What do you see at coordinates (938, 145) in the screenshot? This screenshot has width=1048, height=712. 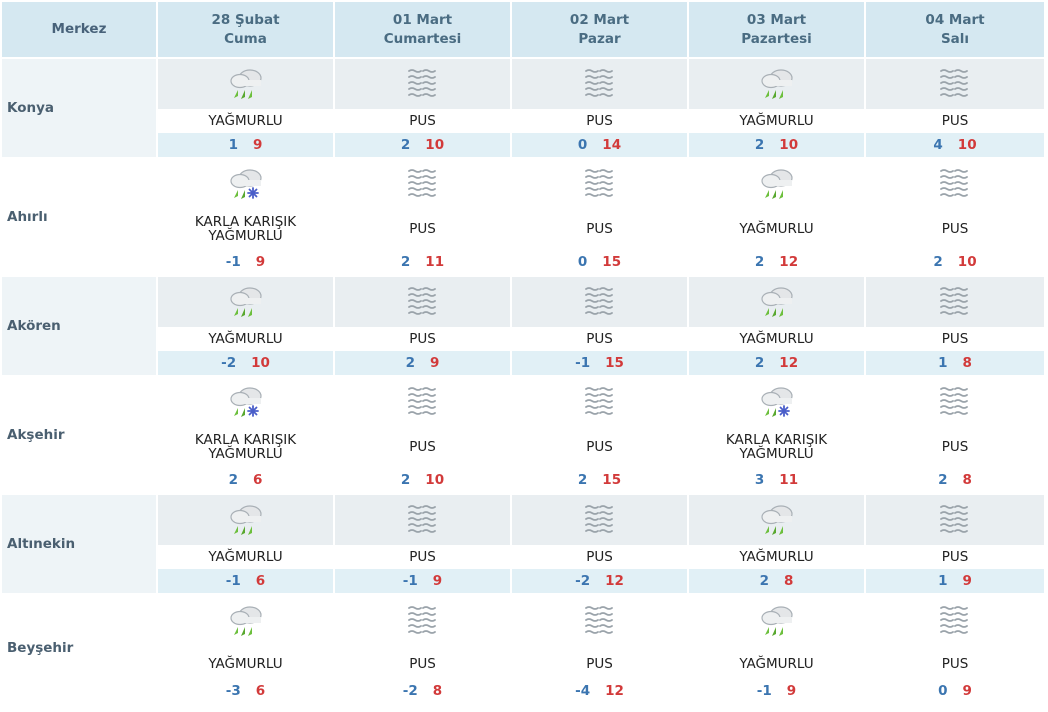 I see `min-temperature: 4` at bounding box center [938, 145].